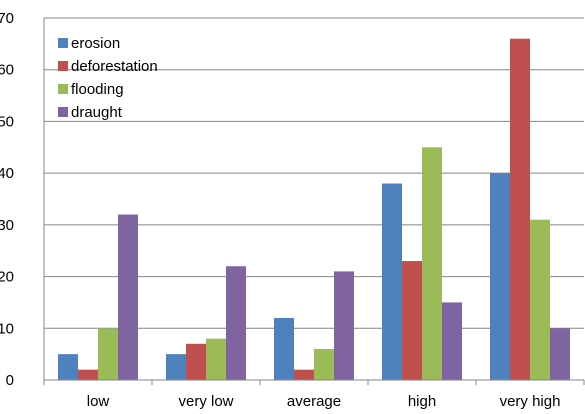  Describe the element at coordinates (530, 401) in the screenshot. I see `x-tick-label: very high` at that location.